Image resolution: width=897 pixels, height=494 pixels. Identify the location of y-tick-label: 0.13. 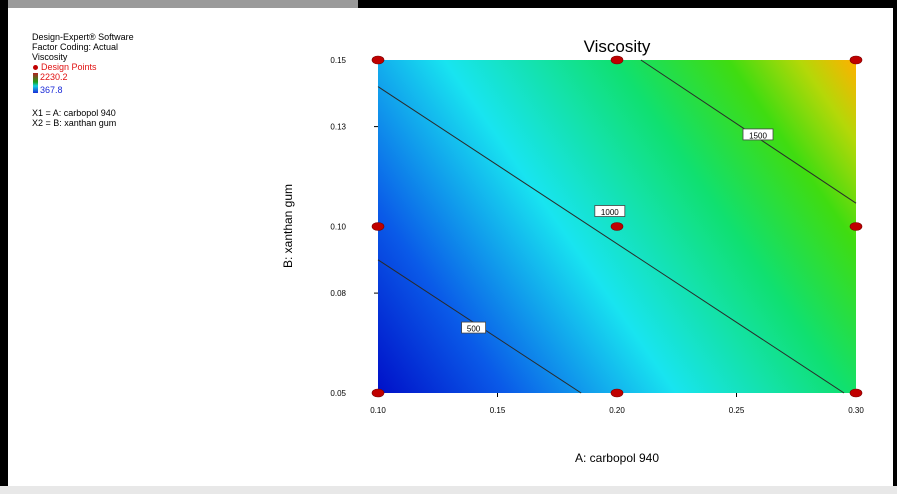
(338, 127).